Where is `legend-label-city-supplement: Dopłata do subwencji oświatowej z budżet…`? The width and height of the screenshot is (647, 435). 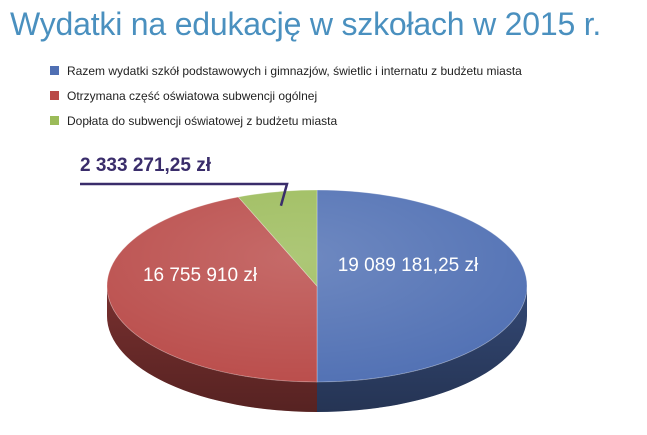 legend-label-city-supplement: Dopłata do subwencji oświatowej z budżet… is located at coordinates (202, 120).